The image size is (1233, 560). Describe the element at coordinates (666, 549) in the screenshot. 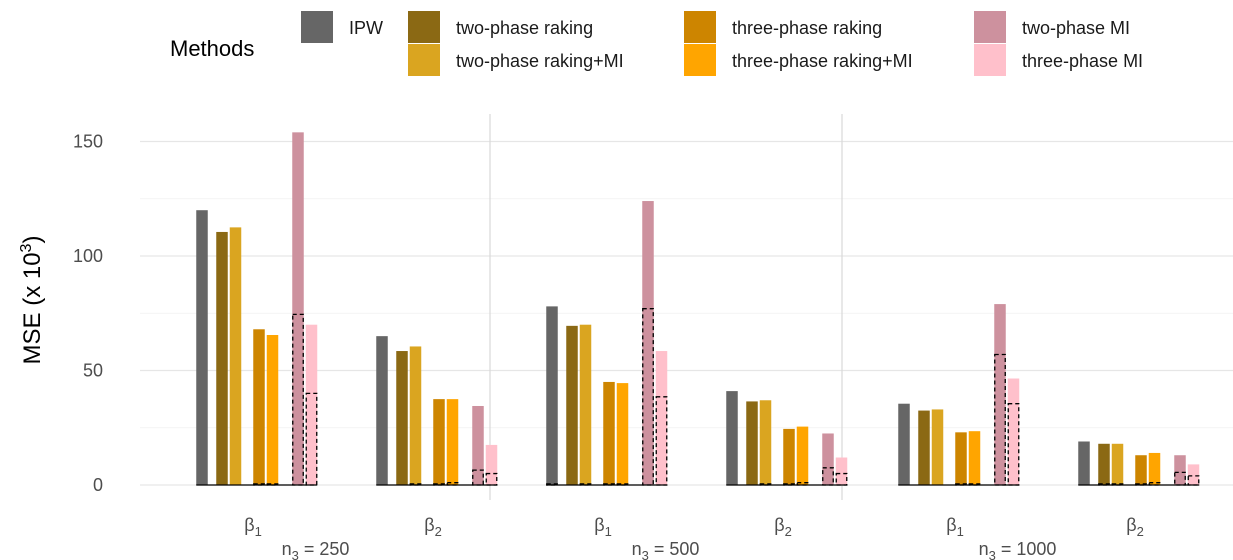

I see `panel-label: n3 = 500` at that location.